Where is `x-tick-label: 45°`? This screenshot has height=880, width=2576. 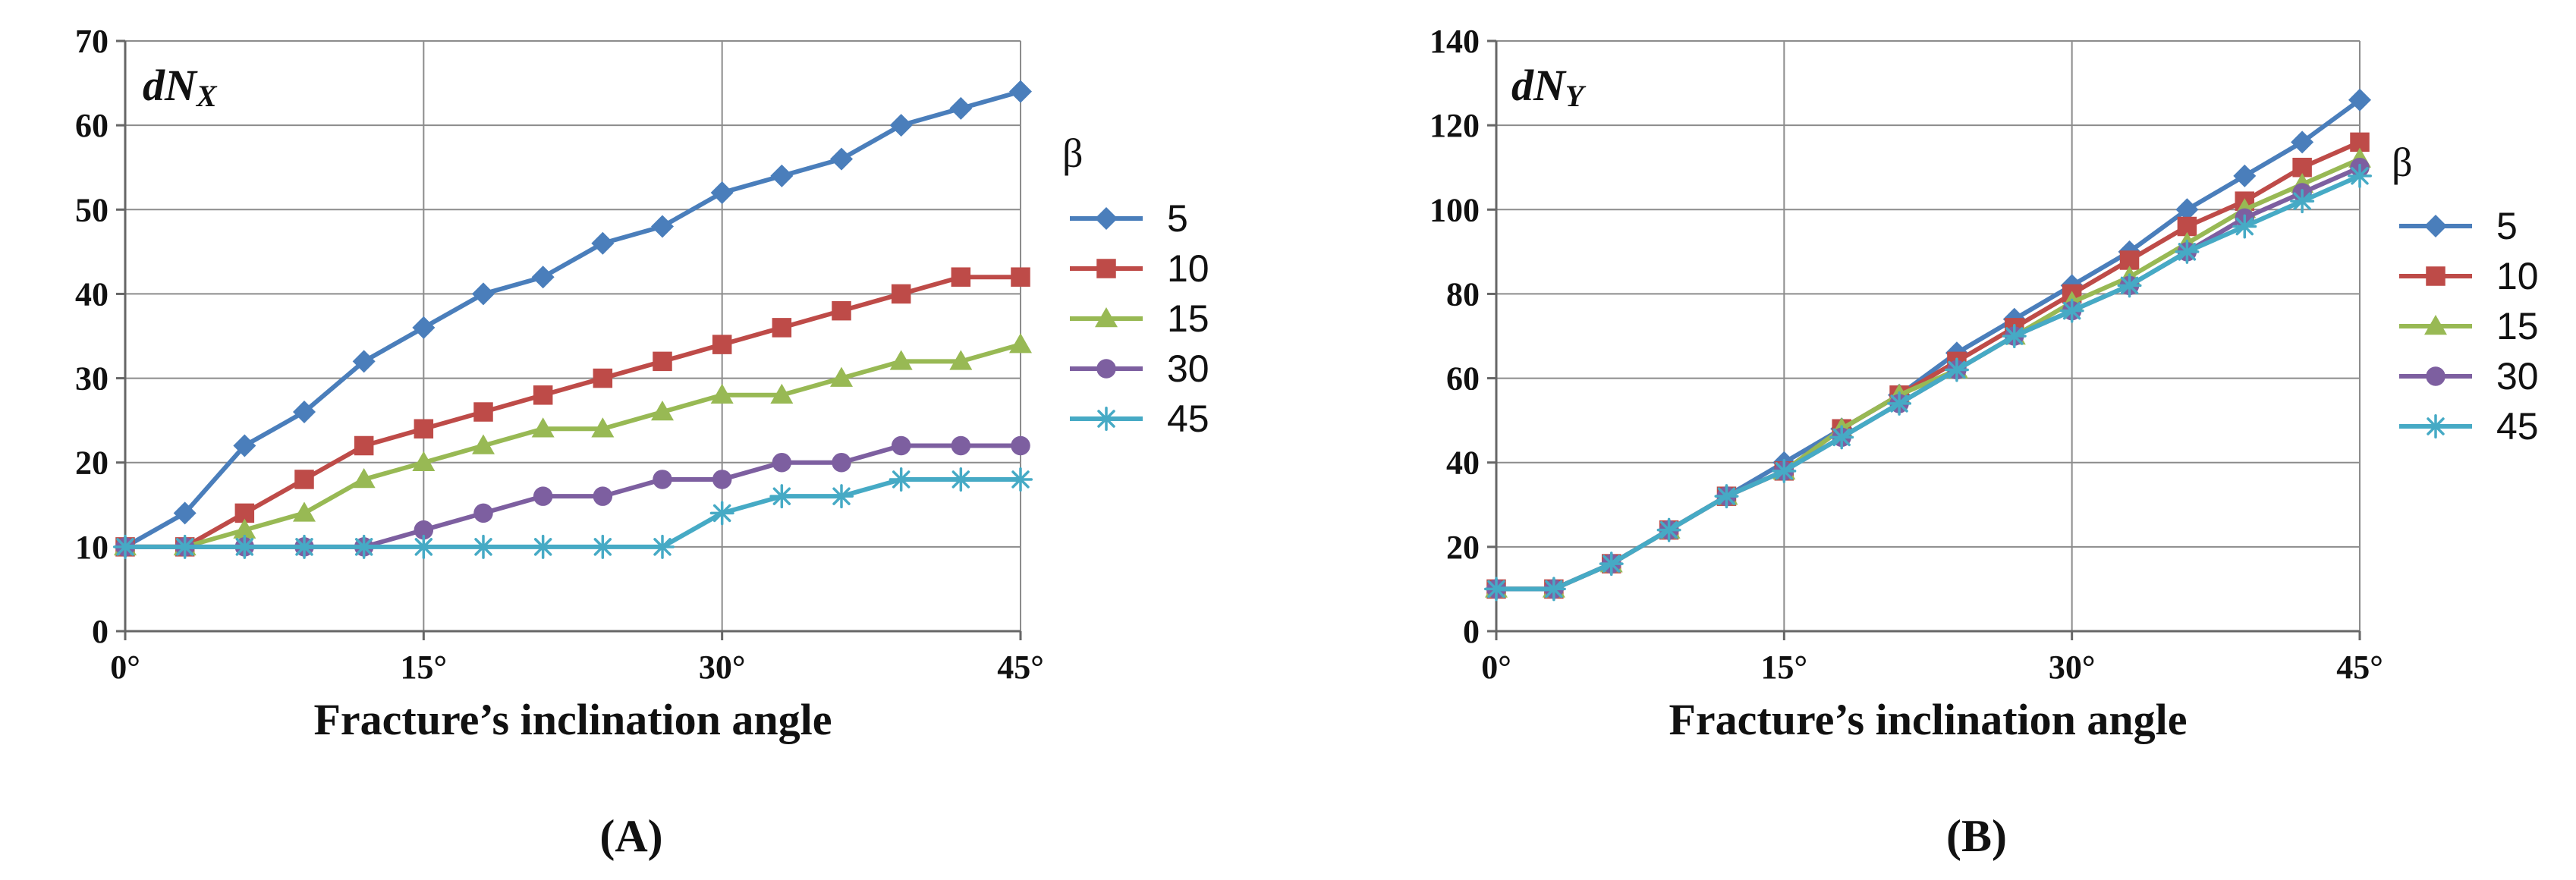
x-tick-label: 45° is located at coordinates (2359, 667).